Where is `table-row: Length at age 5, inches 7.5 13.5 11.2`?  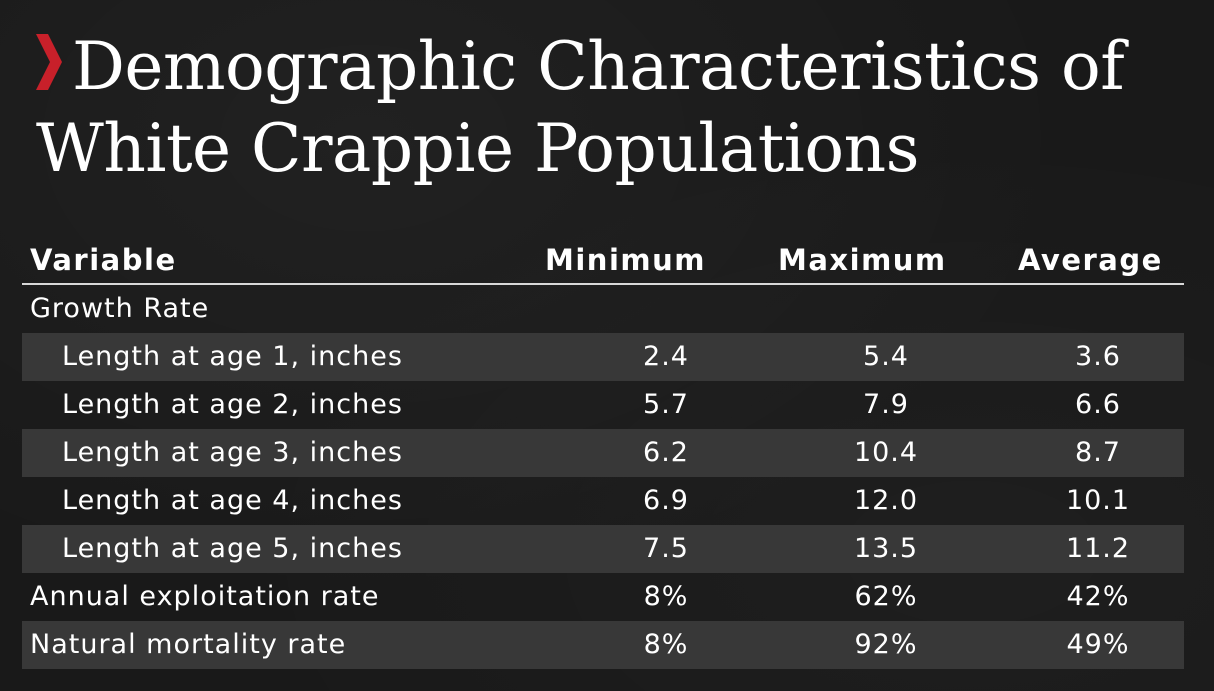 table-row: Length at age 5, inches 7.5 13.5 11.2 is located at coordinates (603, 549).